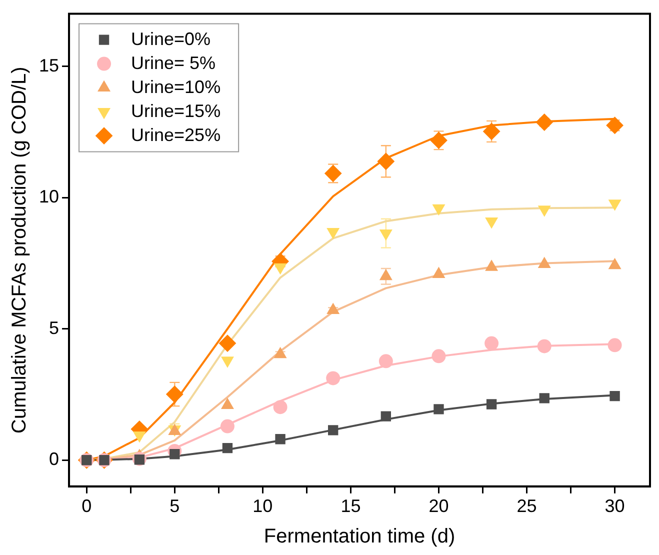  Describe the element at coordinates (438, 506) in the screenshot. I see `x-tick-label: 20` at that location.